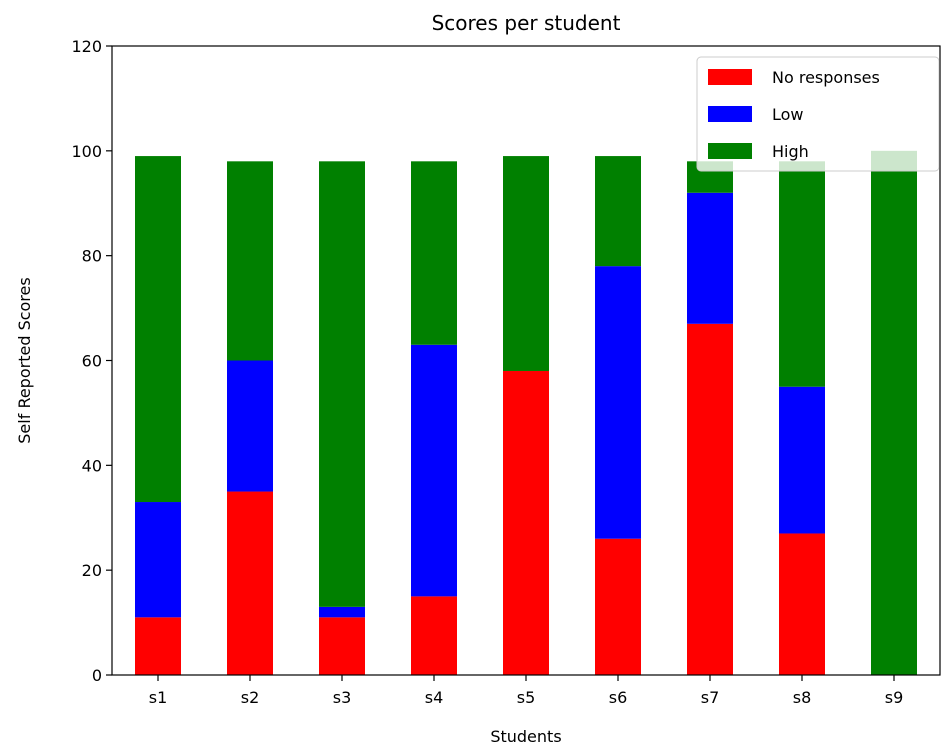  What do you see at coordinates (158, 697) in the screenshot?
I see `x-tick-label: s1` at bounding box center [158, 697].